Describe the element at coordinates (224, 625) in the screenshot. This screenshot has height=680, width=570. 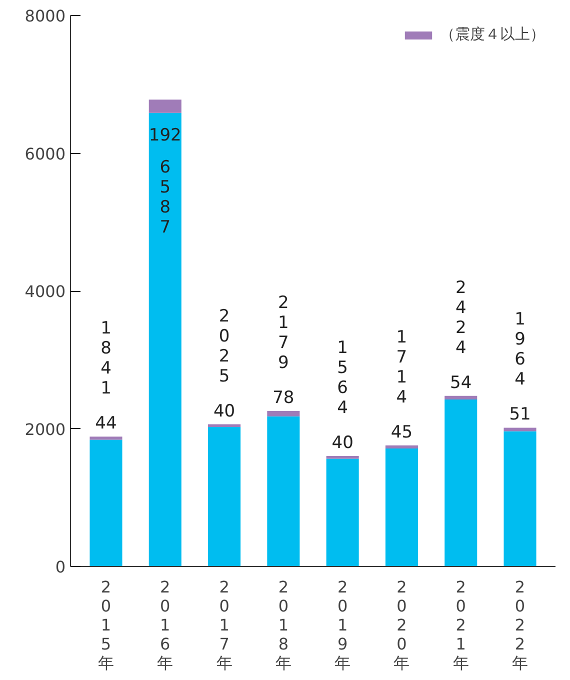
I see `x-tick-label: 2017年` at that location.